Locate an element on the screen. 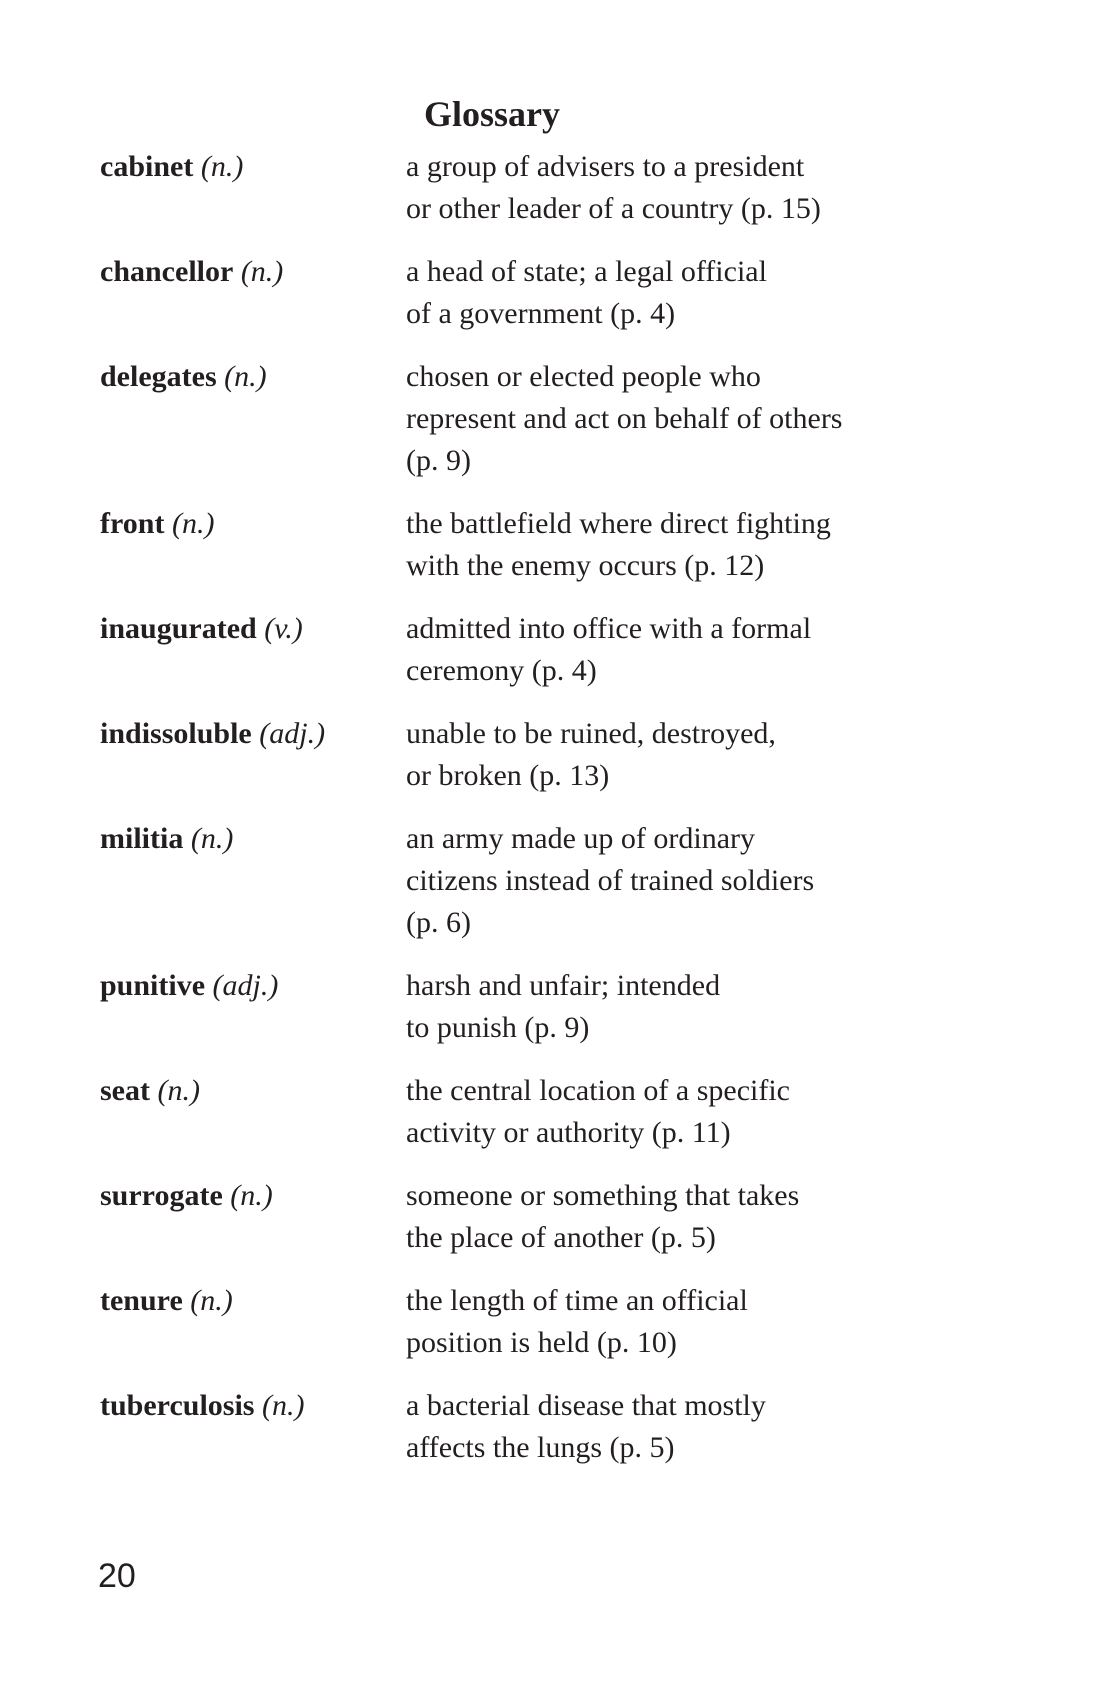  definition-line: unable to be ruined, destroyed, is located at coordinates (693, 734).